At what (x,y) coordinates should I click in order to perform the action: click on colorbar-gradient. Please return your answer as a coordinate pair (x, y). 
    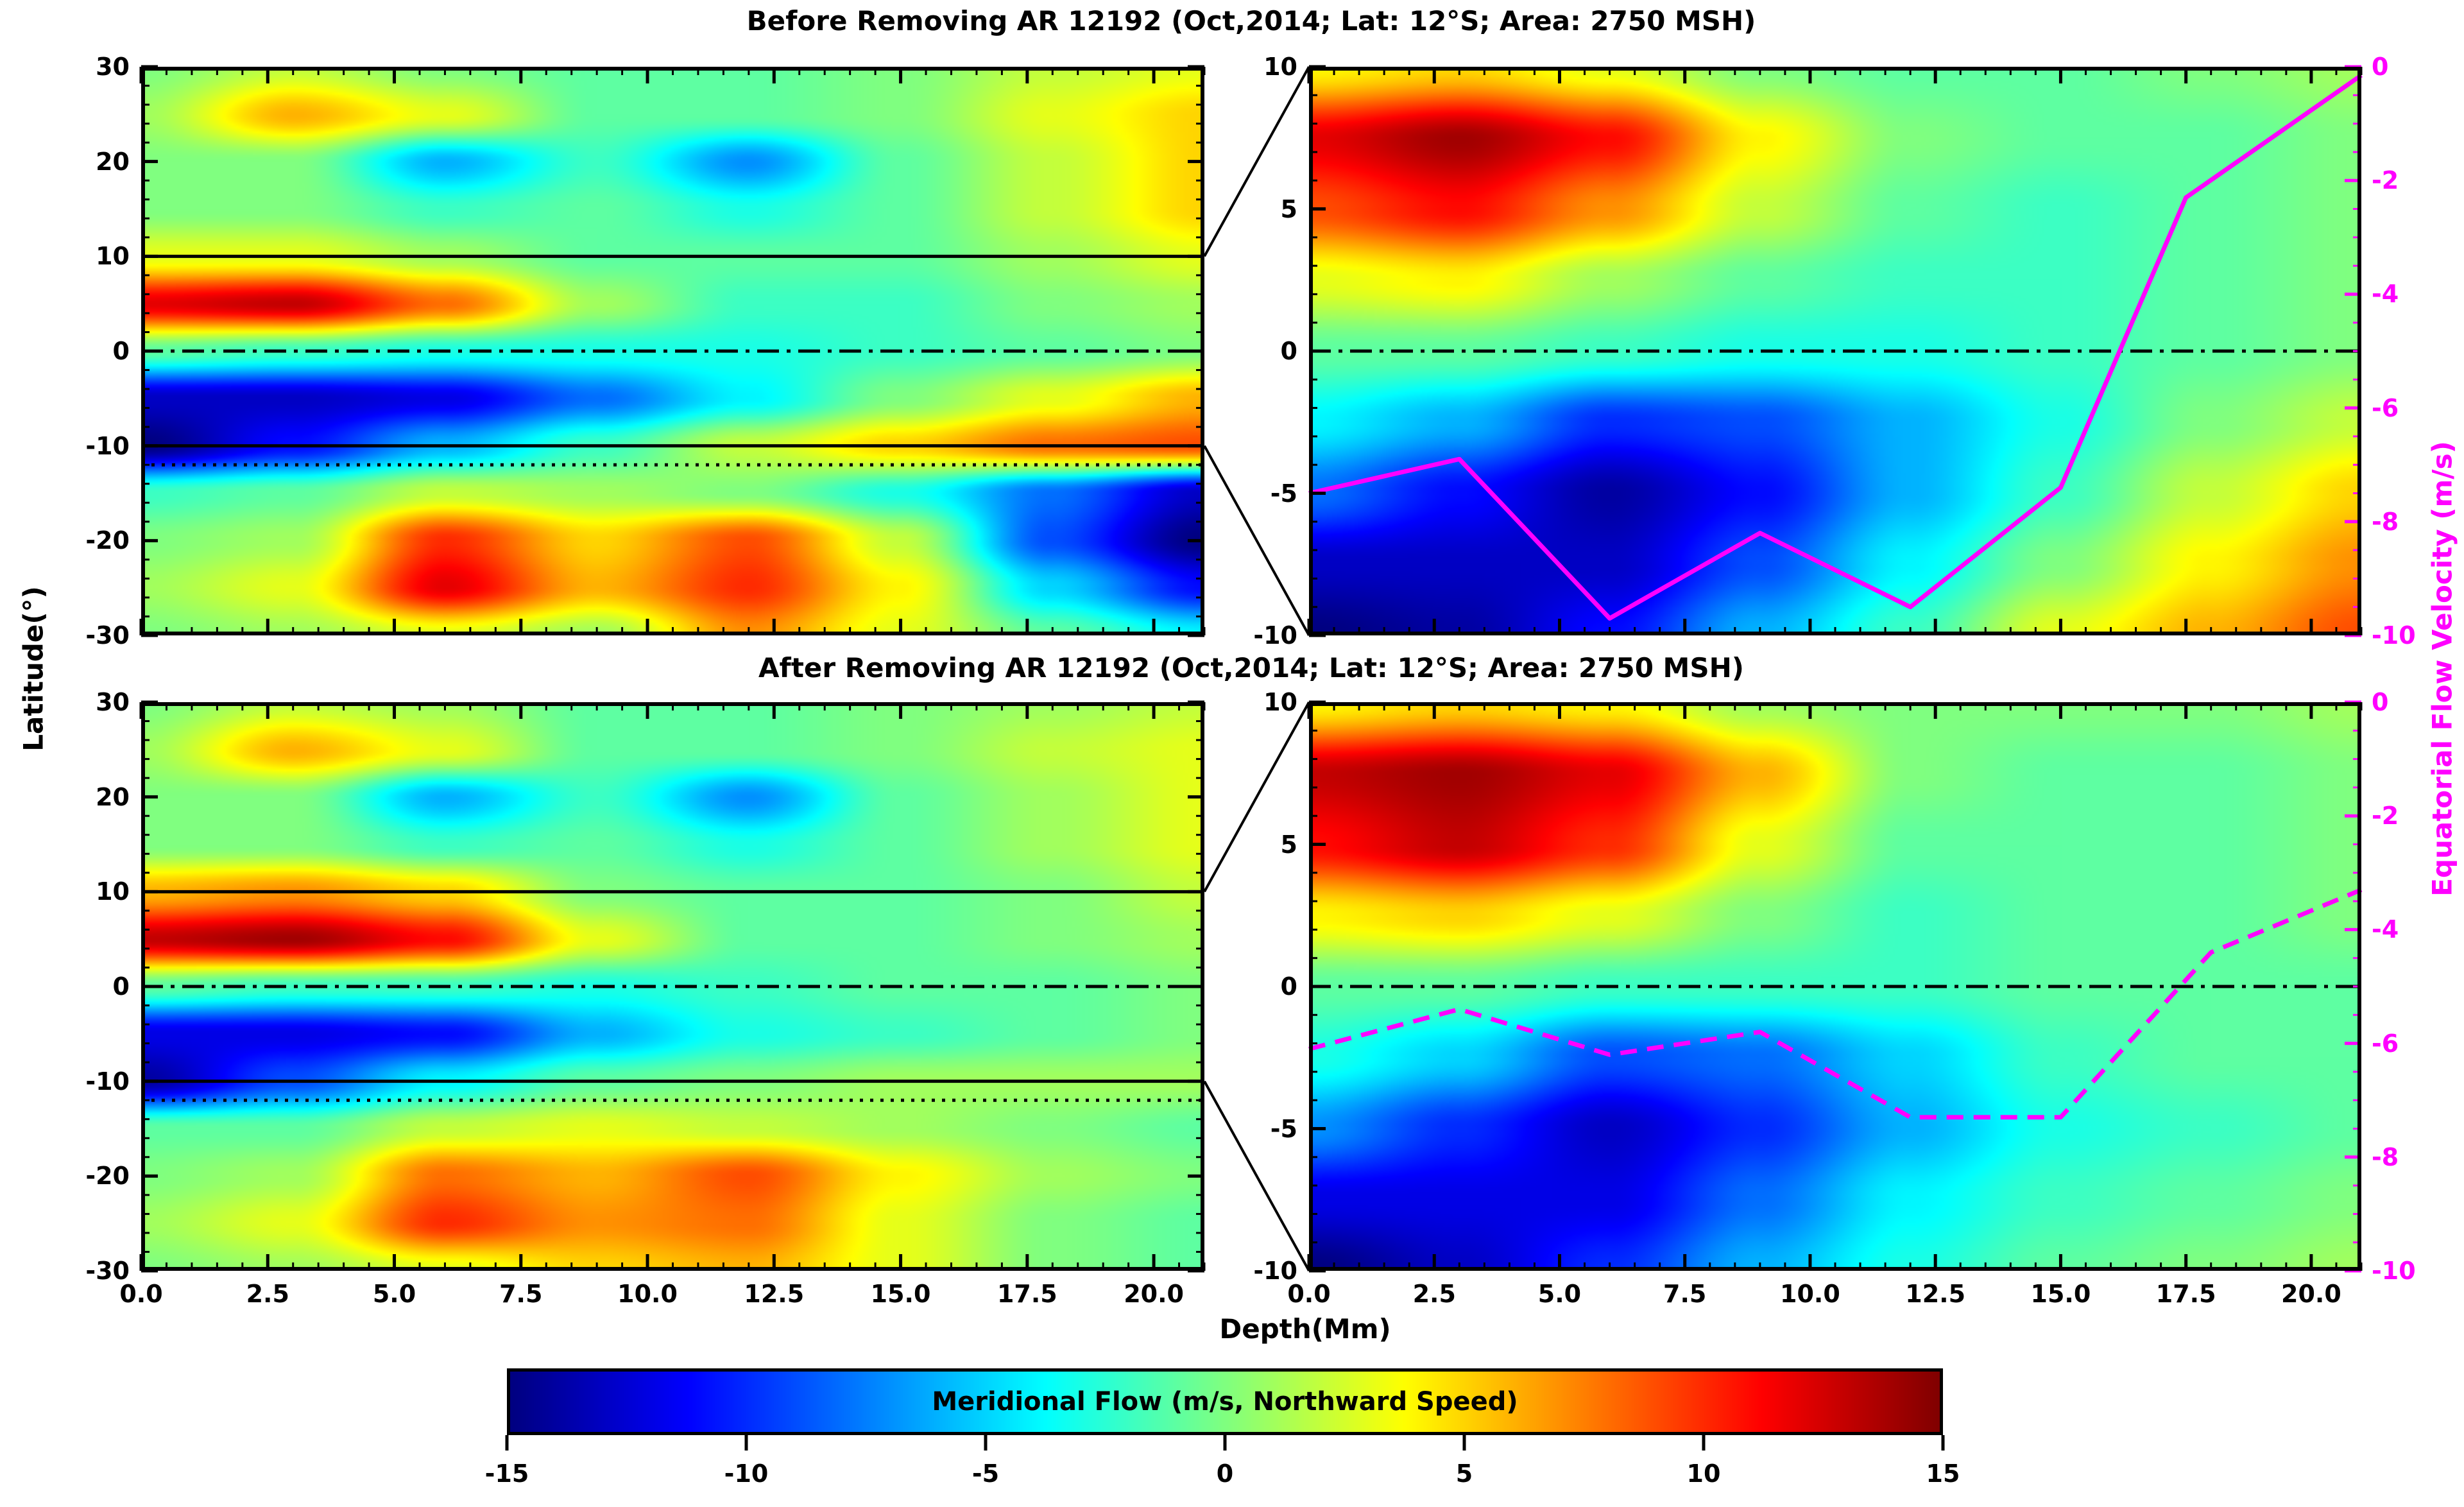
    Looking at the image, I should click on (1225, 1401).